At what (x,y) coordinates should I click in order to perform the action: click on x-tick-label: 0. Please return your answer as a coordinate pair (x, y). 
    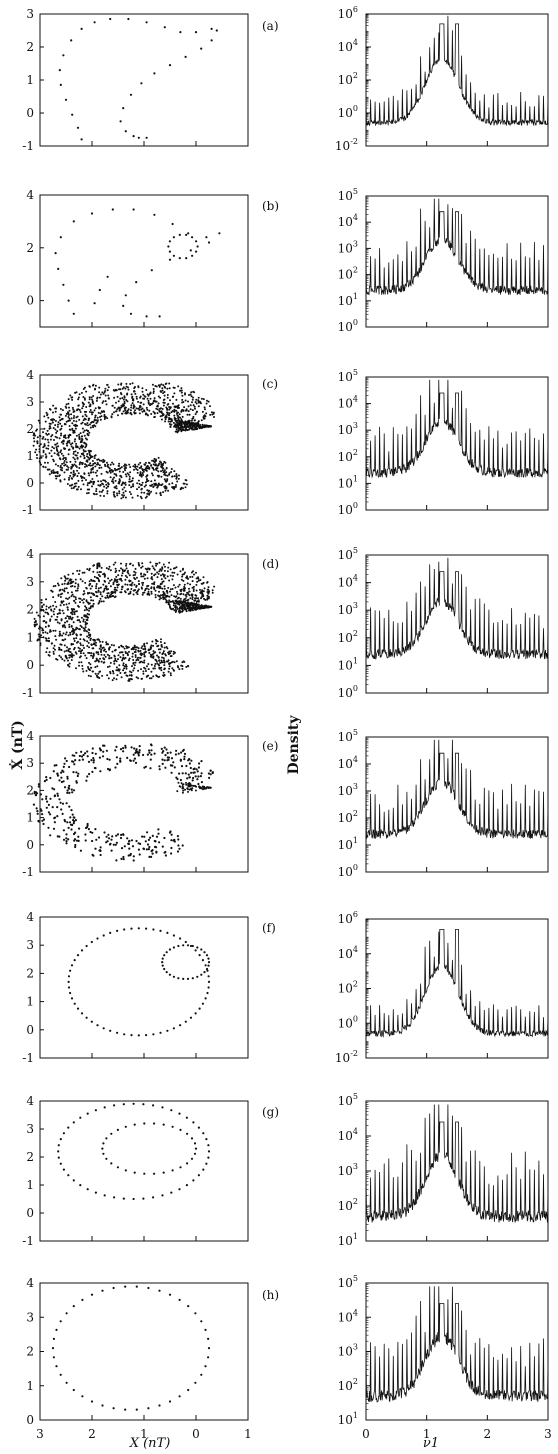
    Looking at the image, I should click on (366, 1434).